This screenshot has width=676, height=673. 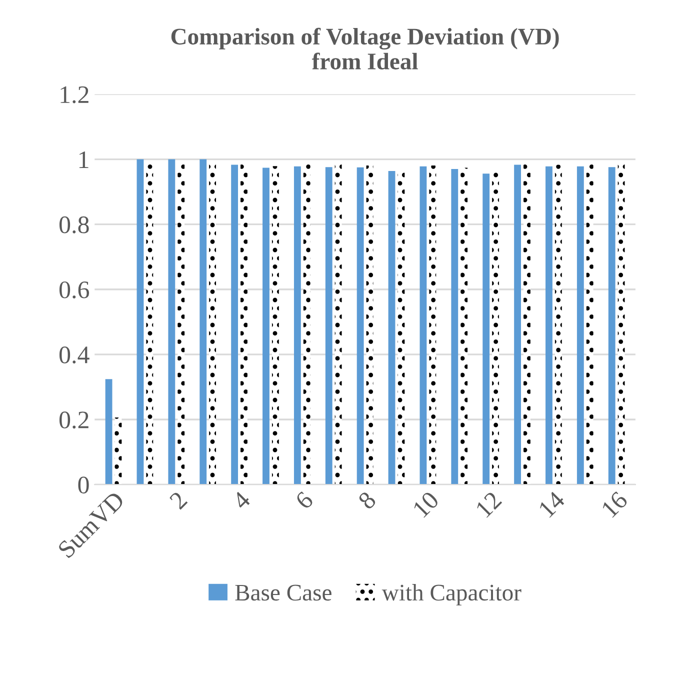 What do you see at coordinates (304, 500) in the screenshot?
I see `x-tick-label: 6` at bounding box center [304, 500].